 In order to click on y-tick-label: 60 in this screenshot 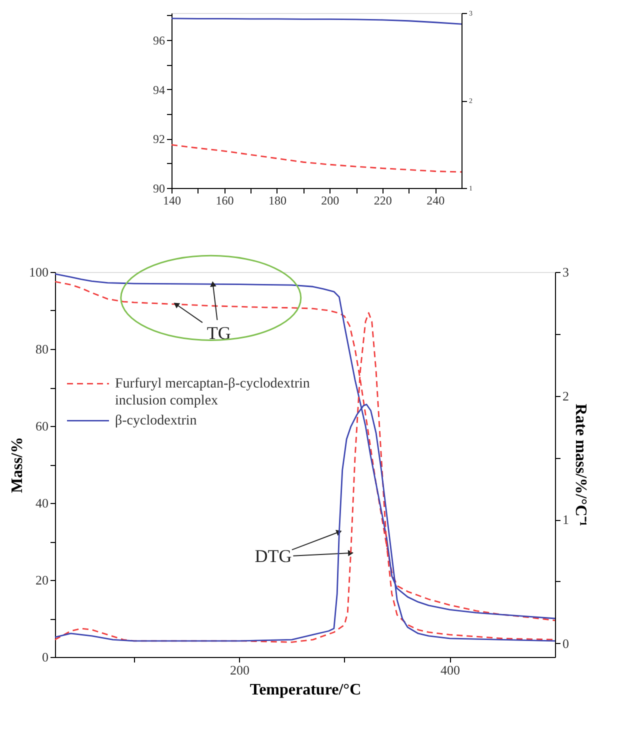, I will do `click(42, 426)`.